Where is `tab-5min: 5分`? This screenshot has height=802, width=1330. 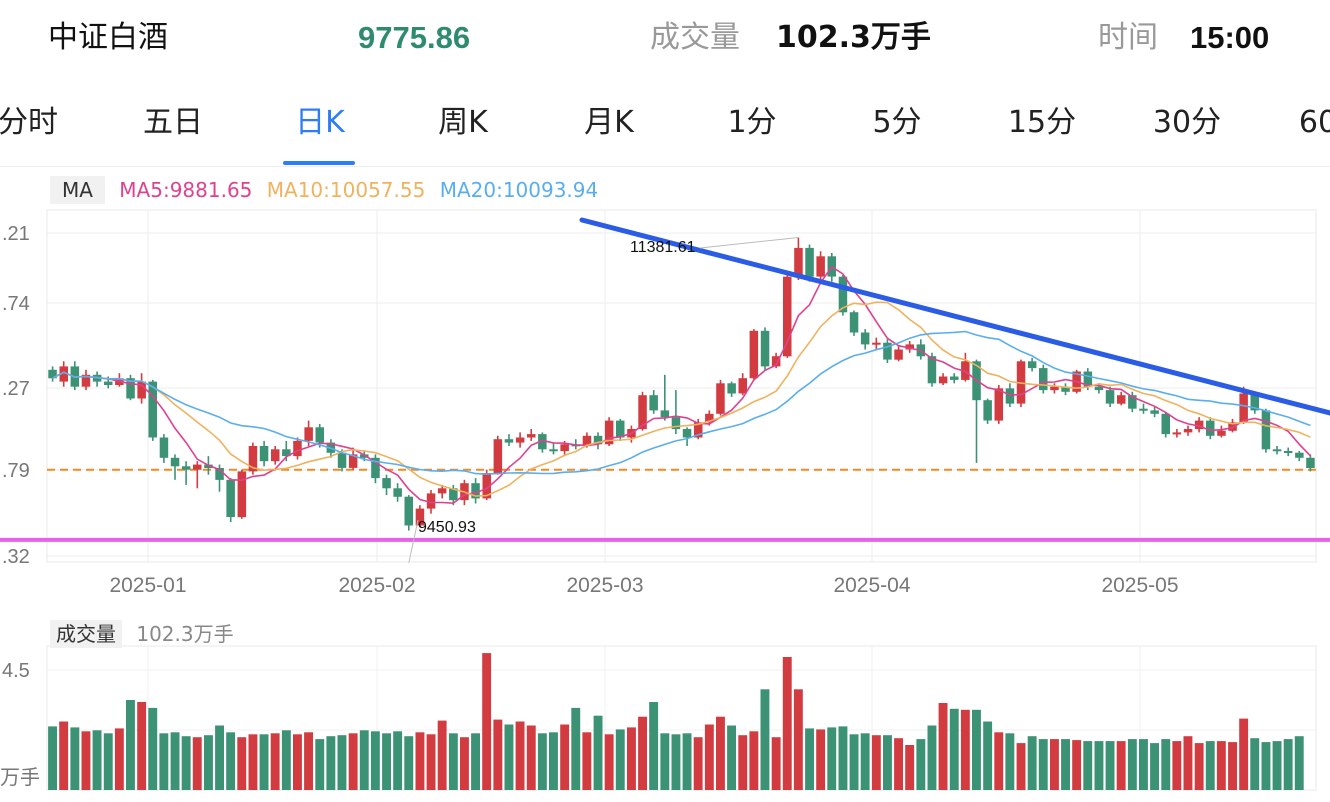
tab-5min: 5分 is located at coordinates (897, 122).